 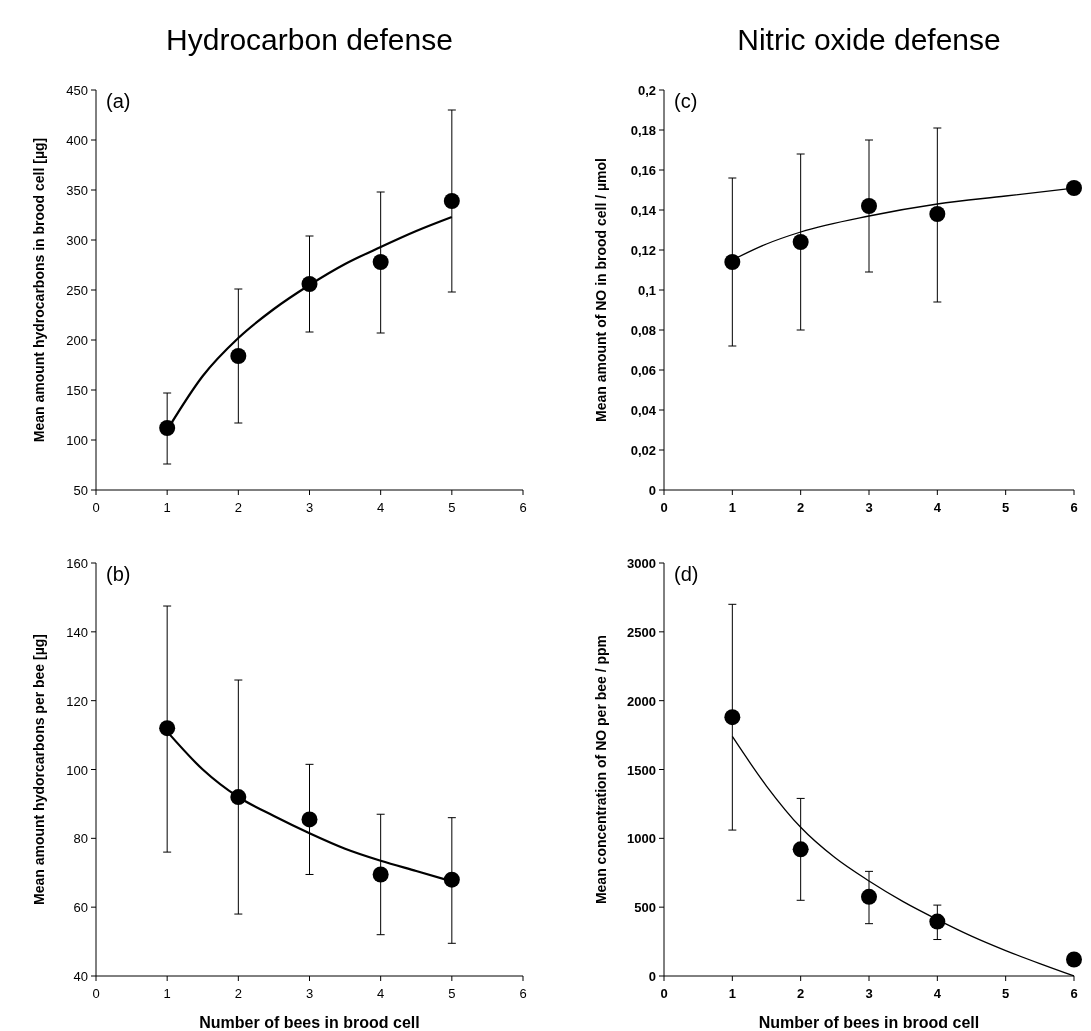 What do you see at coordinates (77, 340) in the screenshot?
I see `y-tick-label: 200` at bounding box center [77, 340].